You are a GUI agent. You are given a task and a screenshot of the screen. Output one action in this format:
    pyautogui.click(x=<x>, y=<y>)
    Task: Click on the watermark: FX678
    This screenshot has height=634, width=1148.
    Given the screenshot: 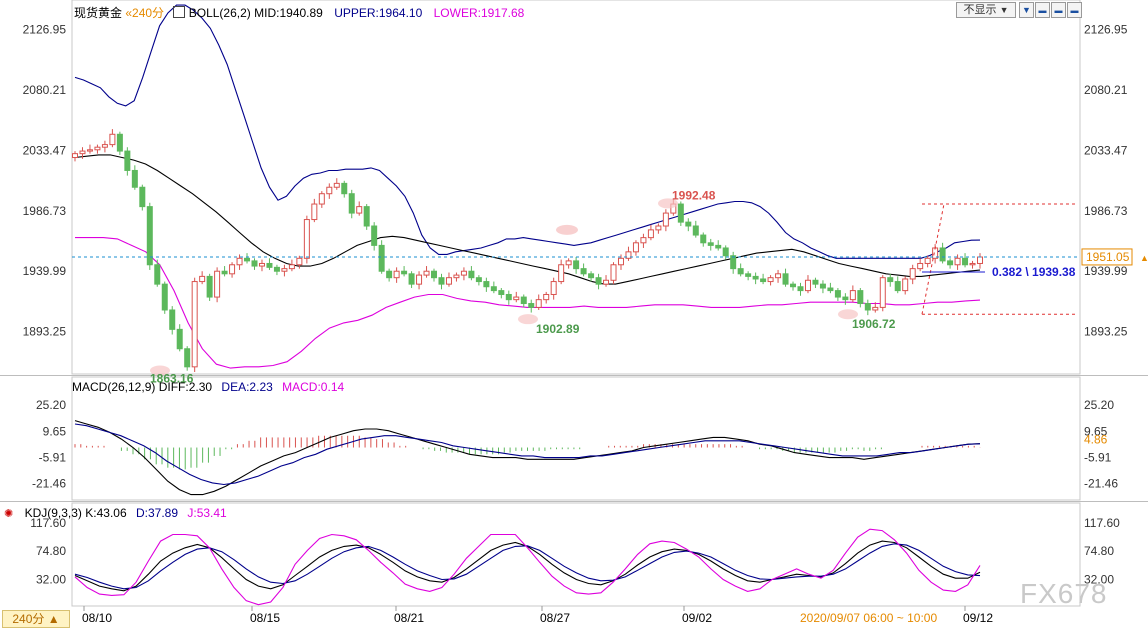 What is the action you would take?
    pyautogui.click(x=1064, y=593)
    